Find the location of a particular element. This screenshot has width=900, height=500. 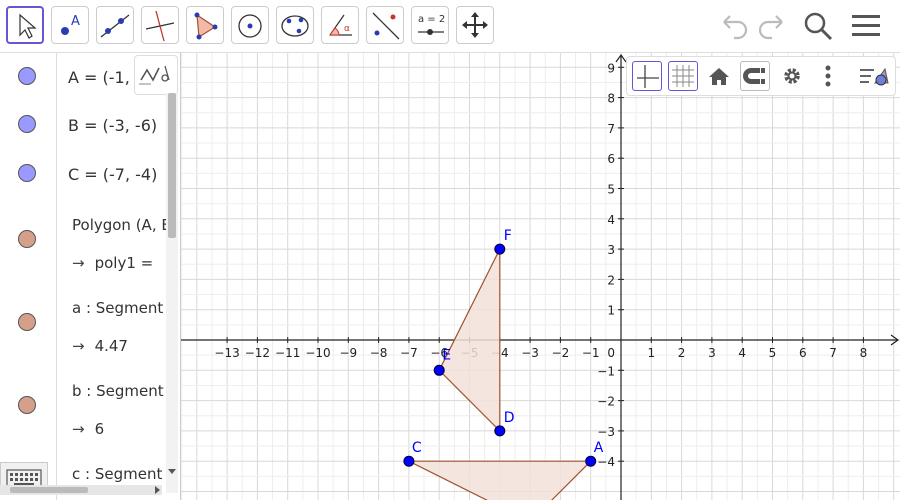

y-tick-label: −3 is located at coordinates (606, 432).